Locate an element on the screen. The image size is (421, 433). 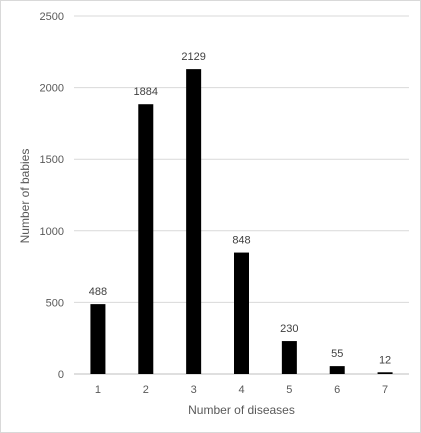
y-axis-title: Number of babies is located at coordinates (25, 196).